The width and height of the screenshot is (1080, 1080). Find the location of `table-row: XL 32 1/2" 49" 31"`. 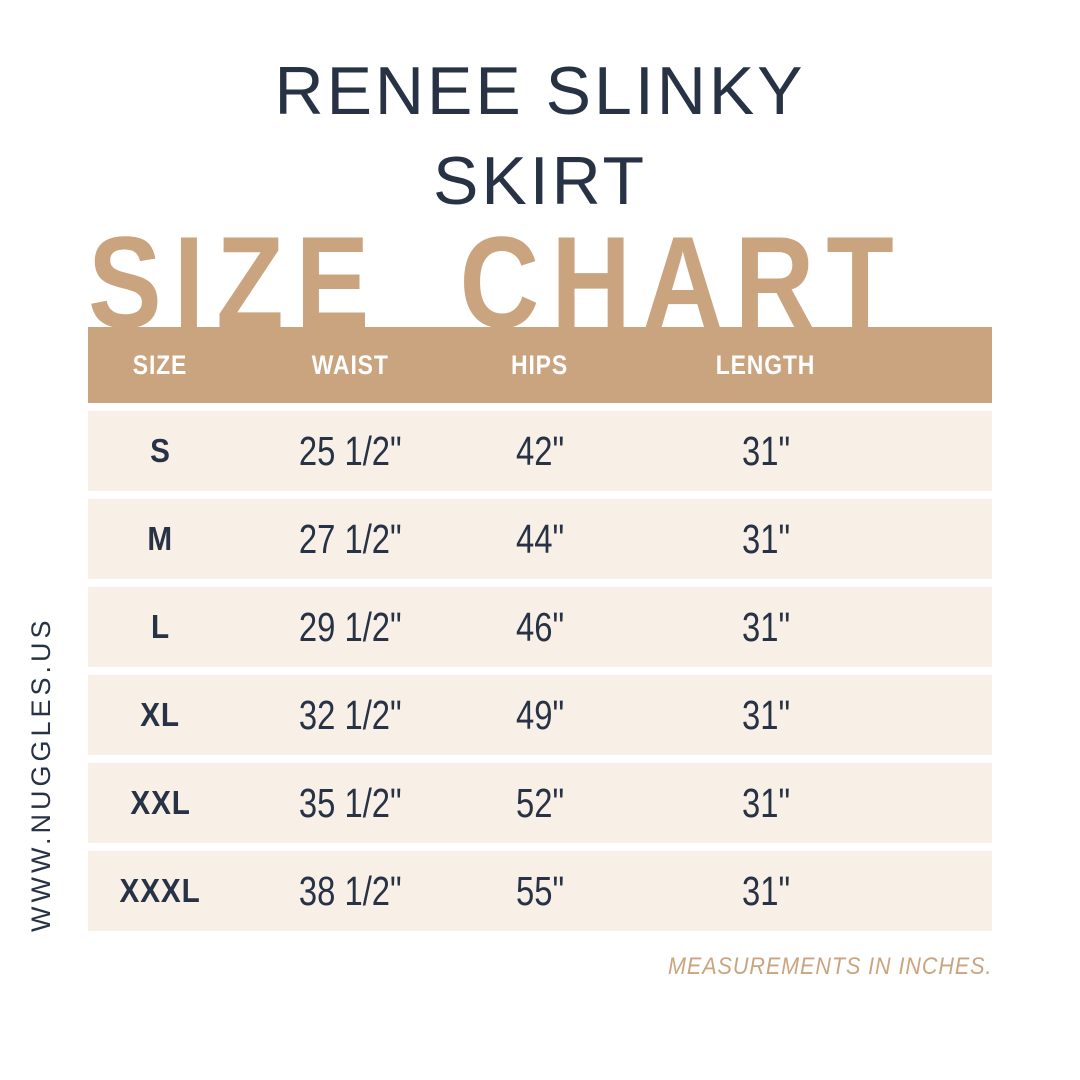

table-row: XL 32 1/2" 49" 31" is located at coordinates (540, 715).